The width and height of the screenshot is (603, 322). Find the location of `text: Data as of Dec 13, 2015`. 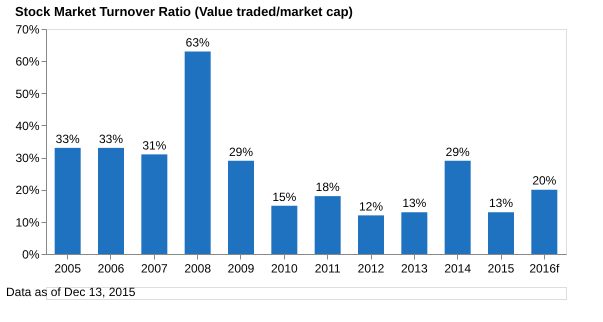

text: Data as of Dec 13, 2015 is located at coordinates (71, 292).